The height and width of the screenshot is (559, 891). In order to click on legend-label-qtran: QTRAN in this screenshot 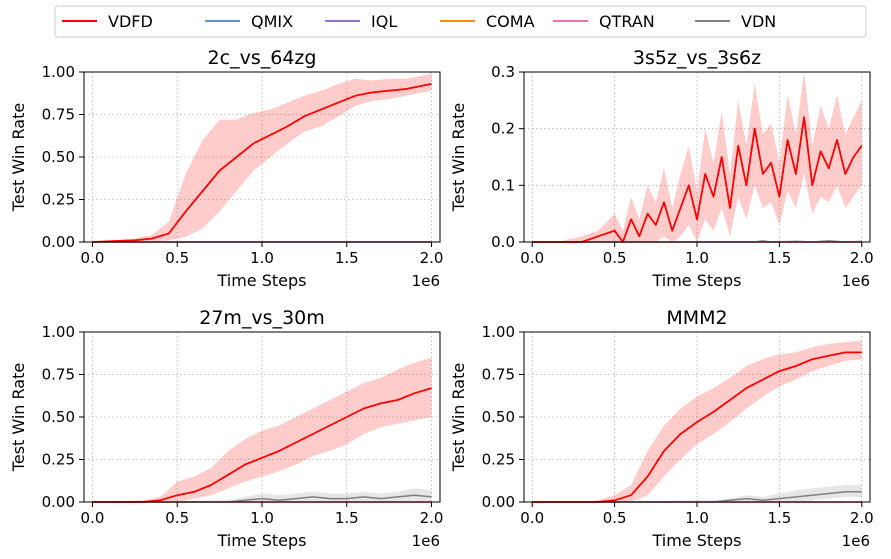, I will do `click(627, 21)`.